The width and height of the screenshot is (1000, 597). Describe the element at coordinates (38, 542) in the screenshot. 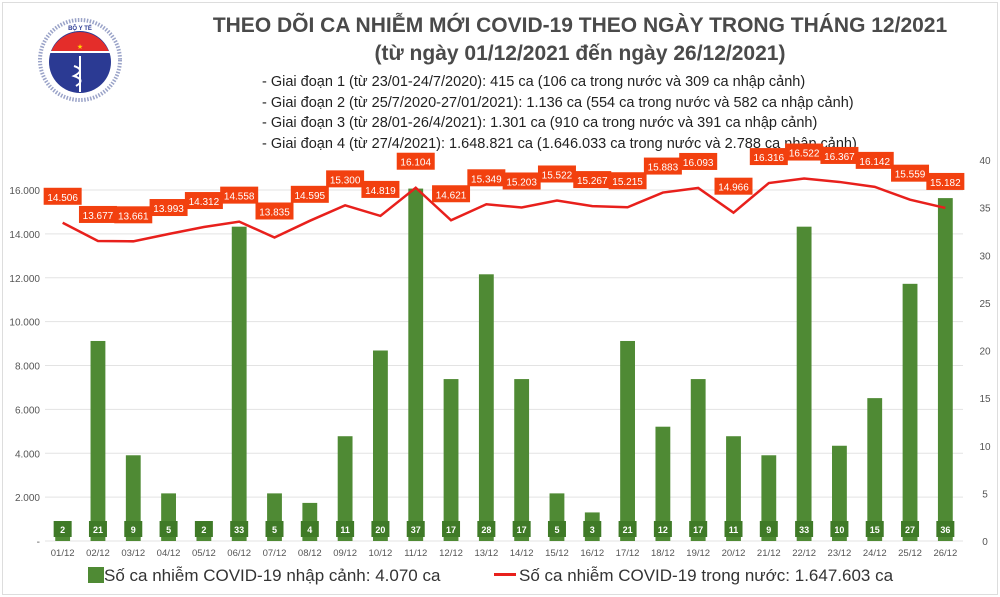

I see `left-axis-tick-label: -` at that location.